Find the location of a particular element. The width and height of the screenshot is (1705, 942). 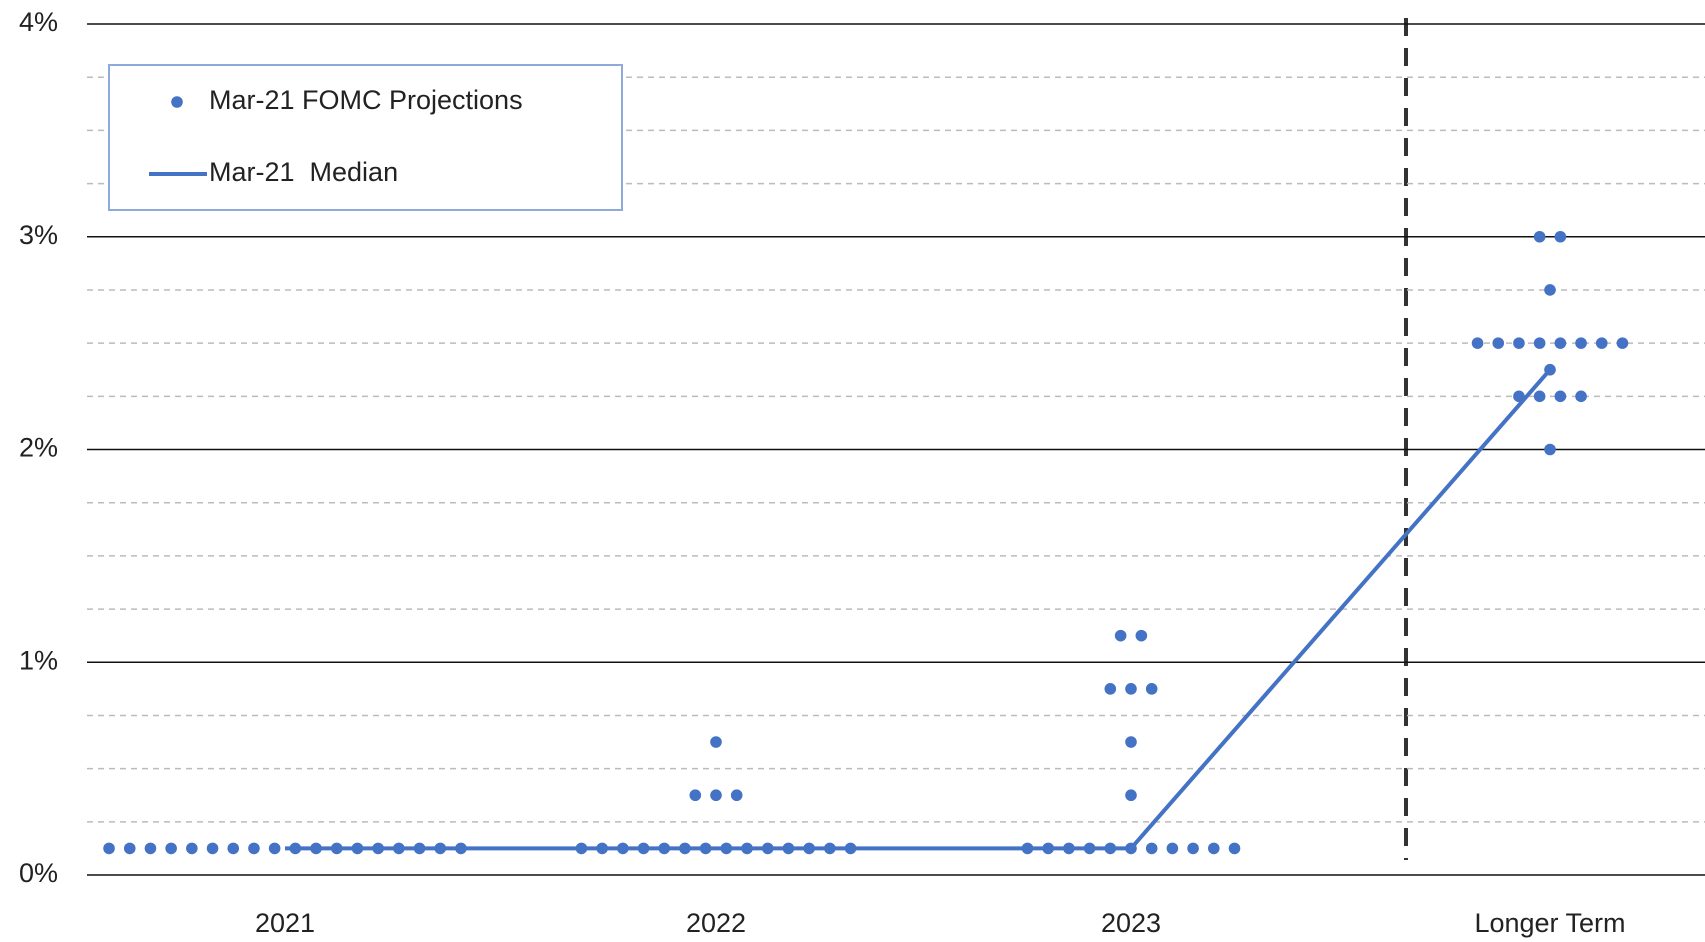

y-tick-label: 2% is located at coordinates (38, 448).